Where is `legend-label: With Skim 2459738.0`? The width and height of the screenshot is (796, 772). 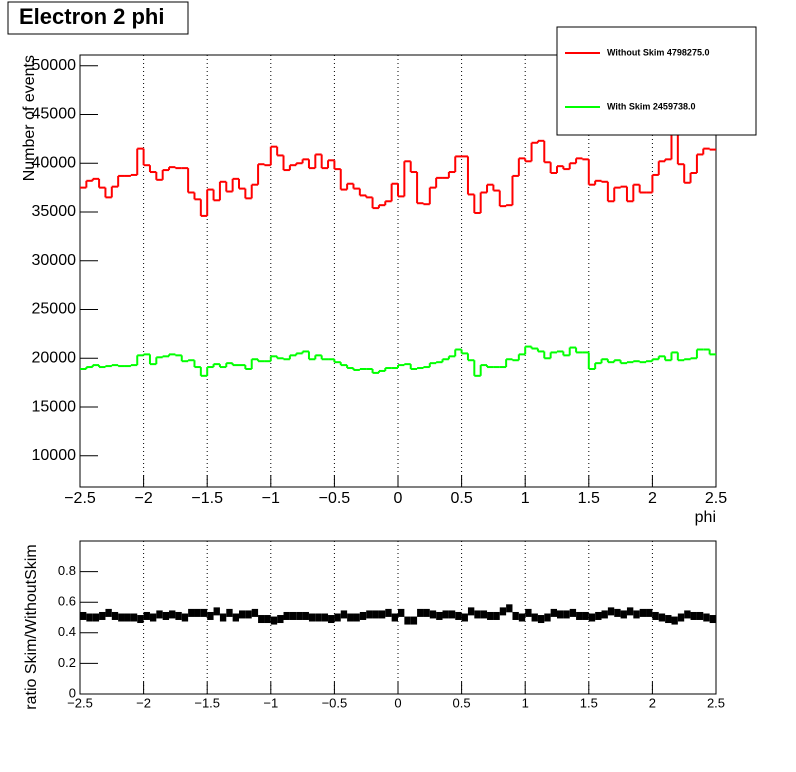 legend-label: With Skim 2459738.0 is located at coordinates (651, 106).